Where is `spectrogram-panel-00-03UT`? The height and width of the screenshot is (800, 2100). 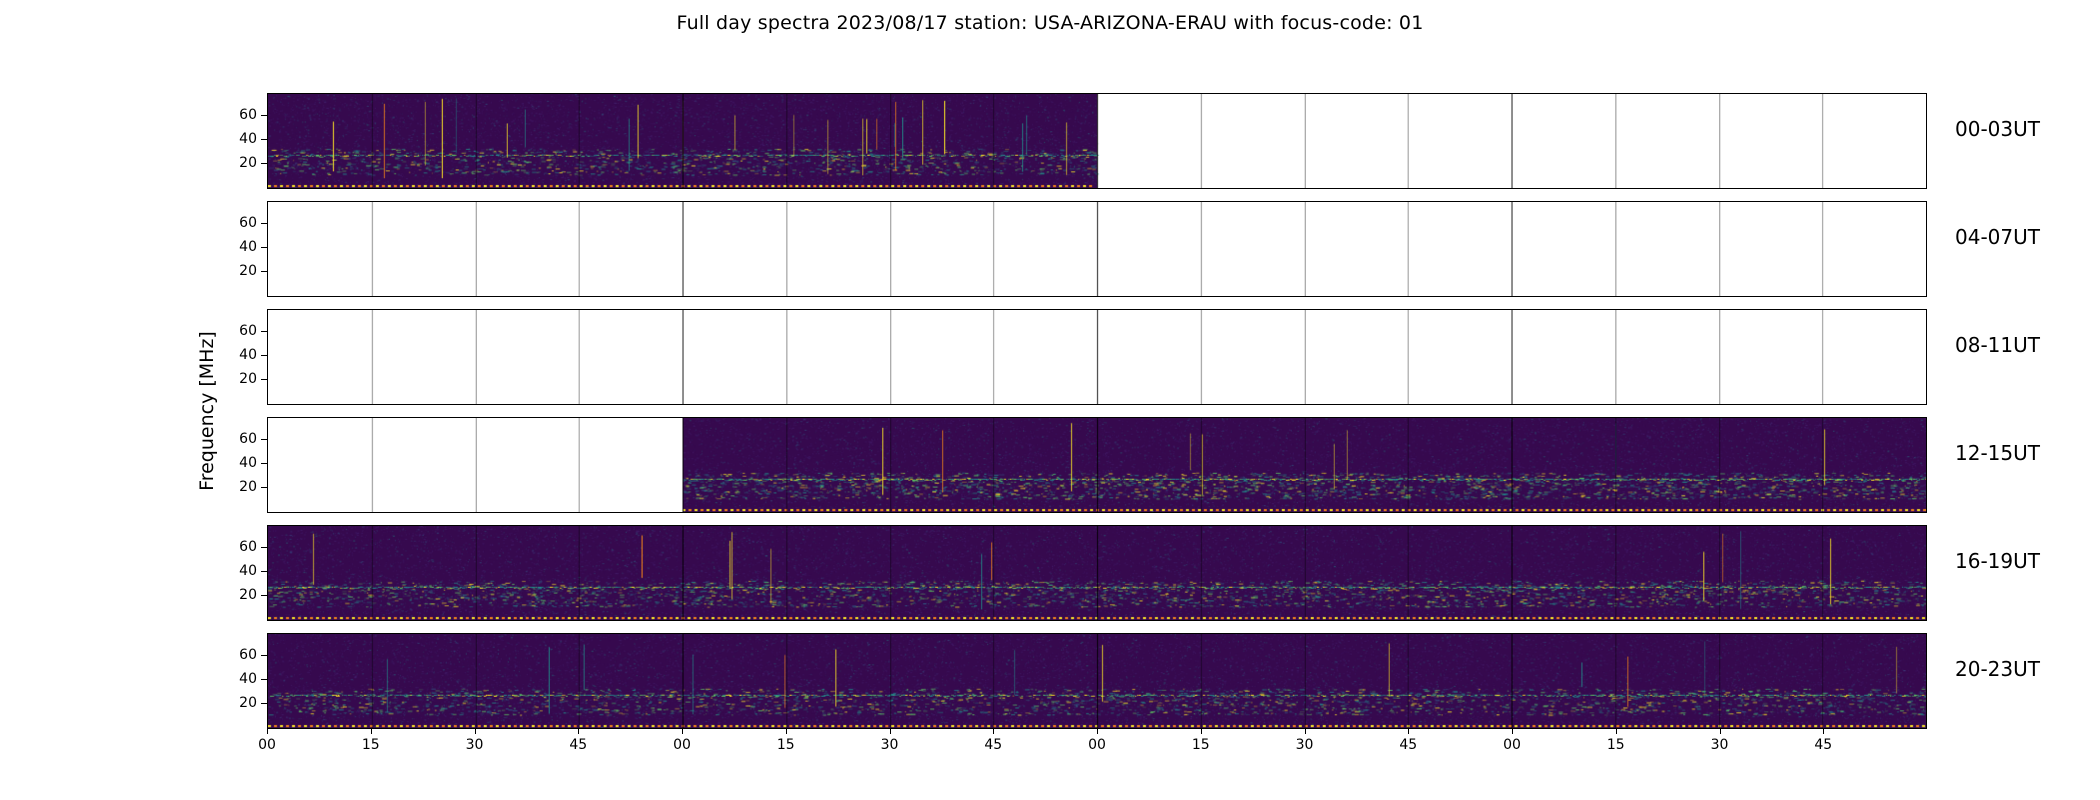 spectrogram-panel-00-03UT is located at coordinates (1097, 141).